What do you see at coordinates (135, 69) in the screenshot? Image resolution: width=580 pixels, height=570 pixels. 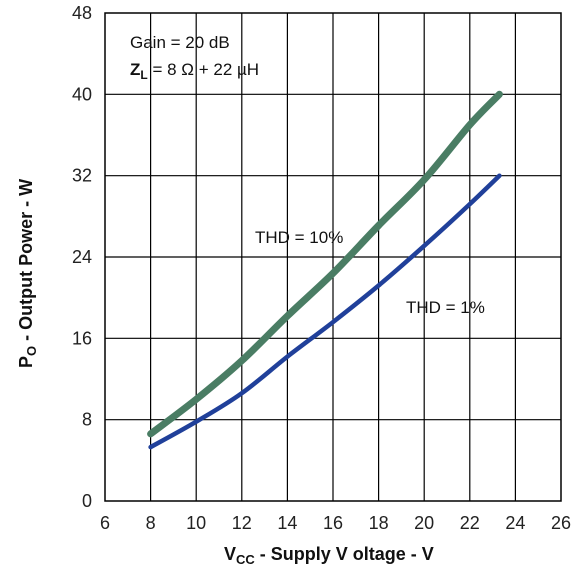 I see `zl-main: Z` at bounding box center [135, 69].